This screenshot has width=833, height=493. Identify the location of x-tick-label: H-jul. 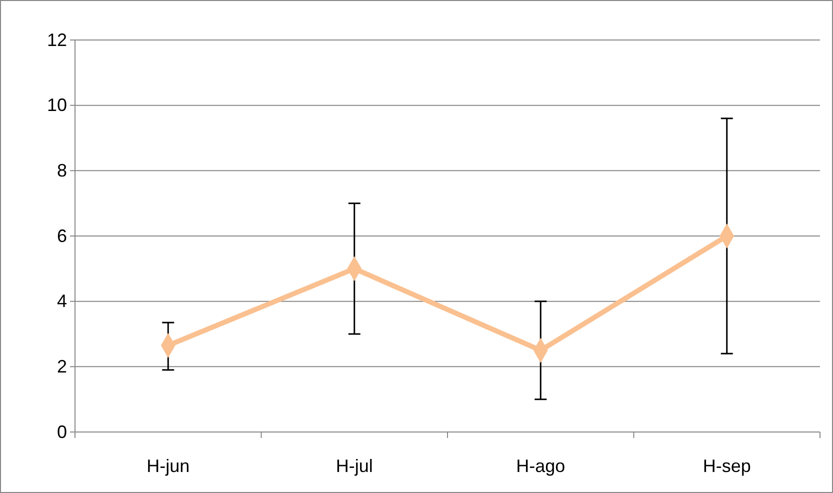
(354, 466).